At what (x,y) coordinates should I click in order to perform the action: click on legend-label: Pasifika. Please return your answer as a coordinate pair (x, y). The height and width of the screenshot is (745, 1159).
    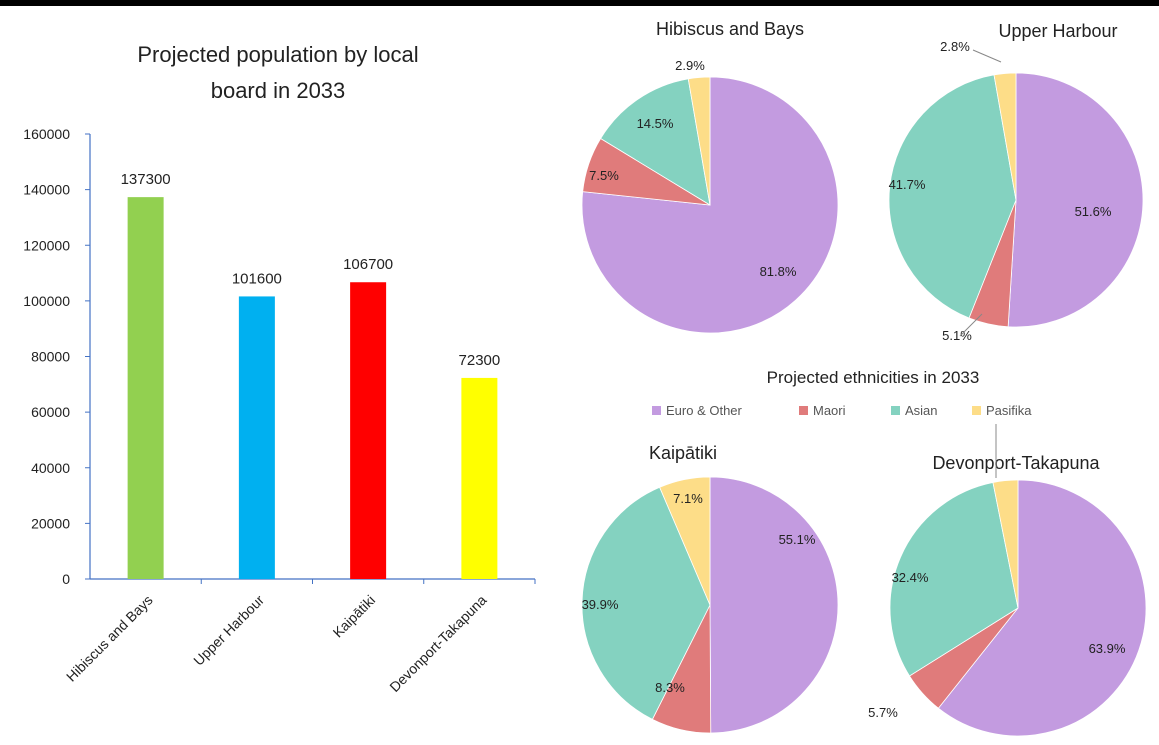
    Looking at the image, I should click on (1009, 410).